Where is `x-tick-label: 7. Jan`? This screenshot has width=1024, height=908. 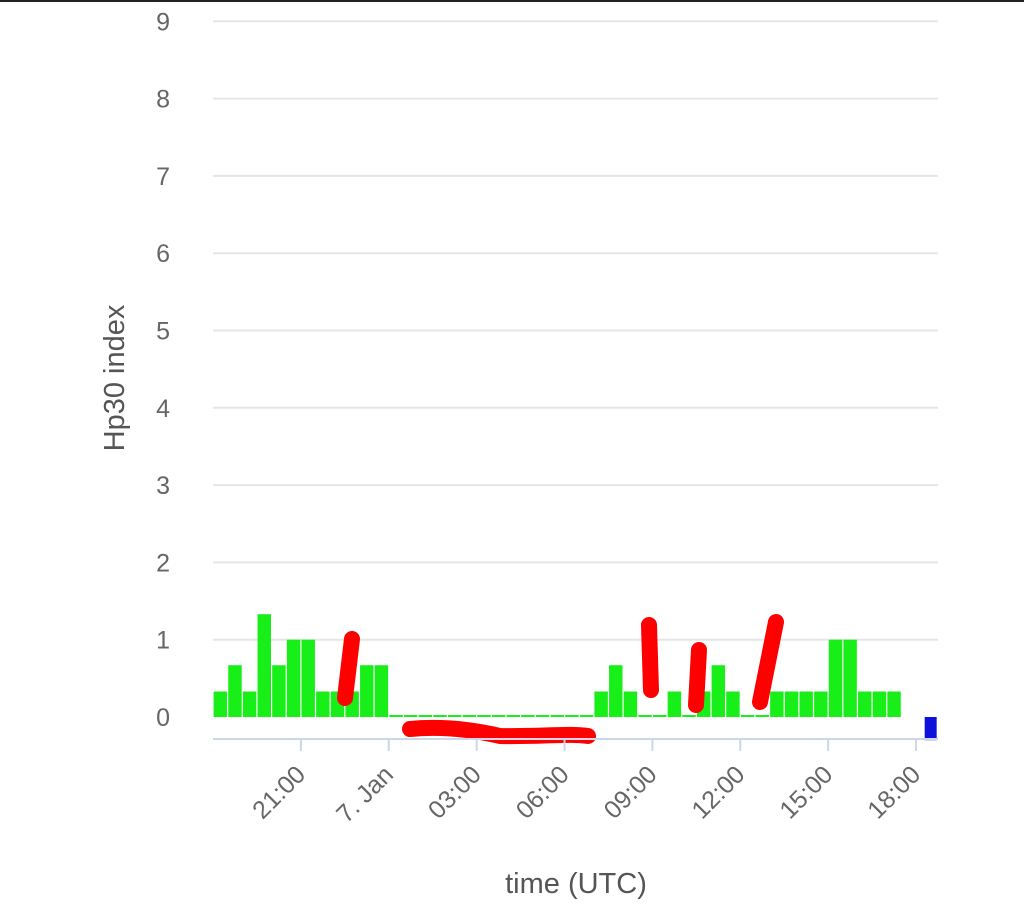 x-tick-label: 7. Jan is located at coordinates (365, 794).